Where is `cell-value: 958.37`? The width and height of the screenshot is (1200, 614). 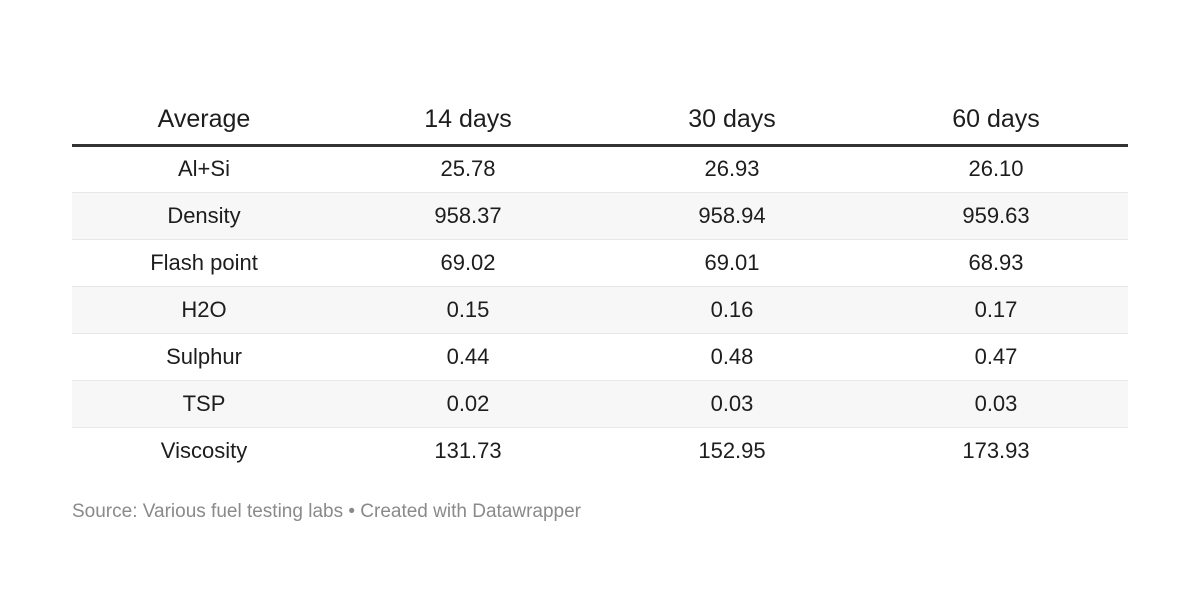 cell-value: 958.37 is located at coordinates (468, 216).